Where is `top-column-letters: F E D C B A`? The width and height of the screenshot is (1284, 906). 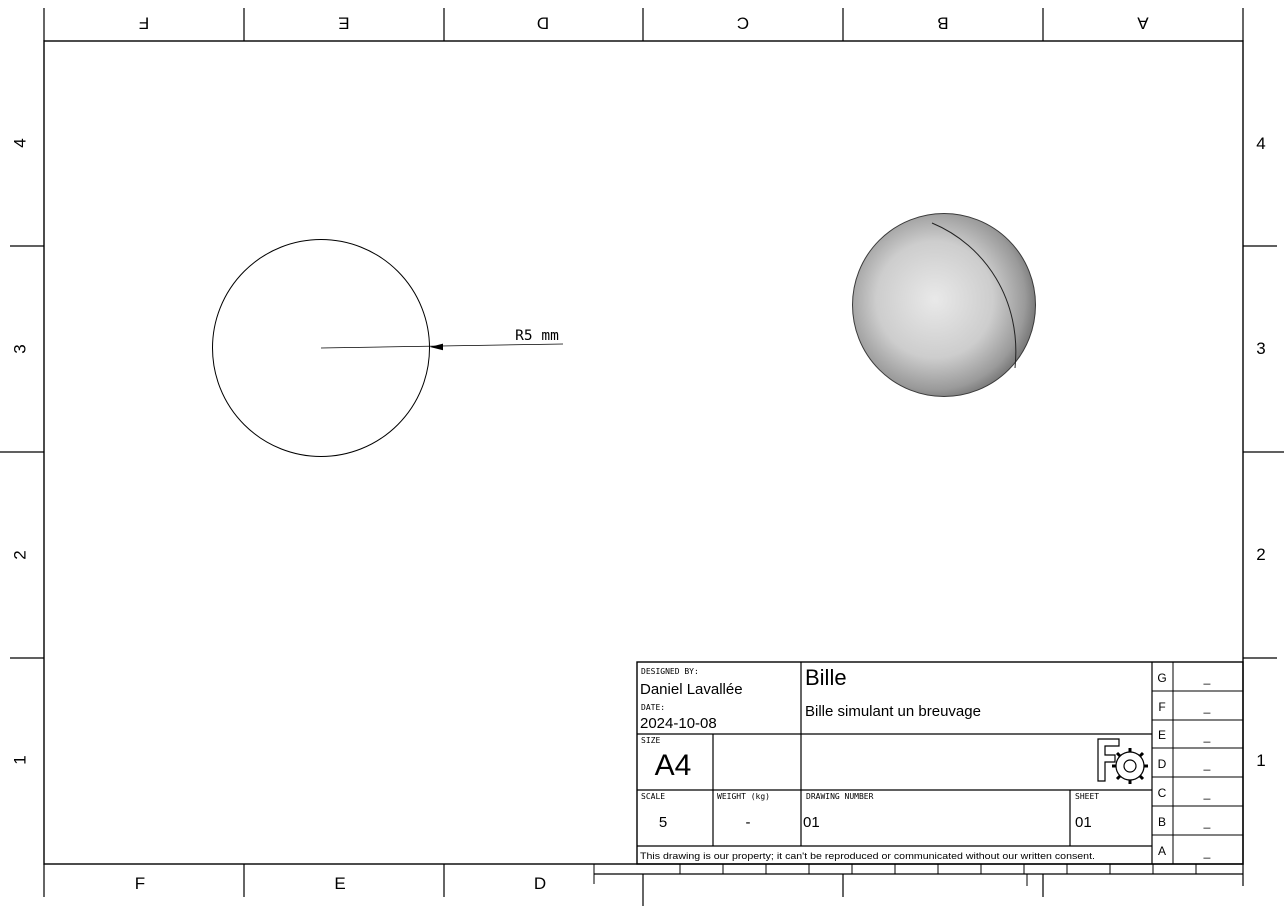
top-column-letters: F E D C B A is located at coordinates (644, 23).